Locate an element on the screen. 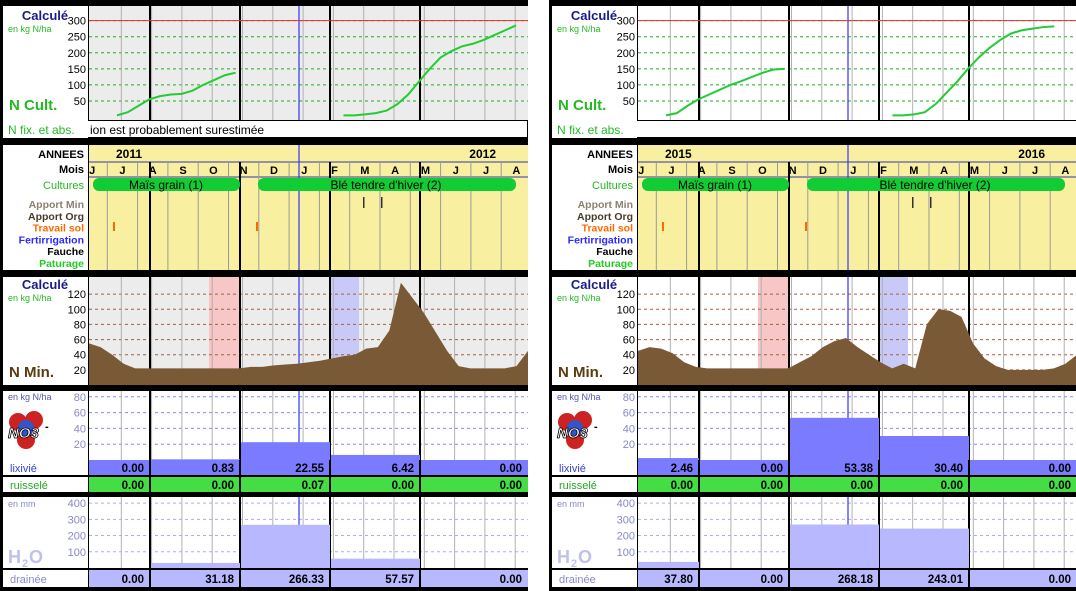 This screenshot has height=591, width=1076. crop-label-2: Blé tendre d'hiver (2) is located at coordinates (385, 185).